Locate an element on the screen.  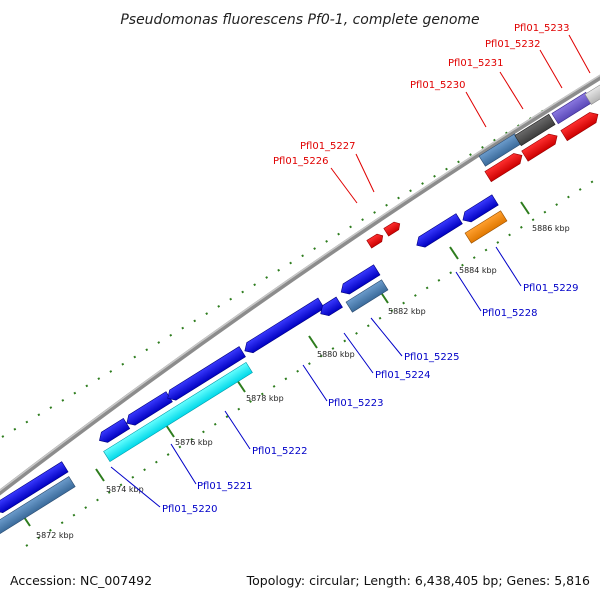
gene-label: Pfl01_5223 is located at coordinates (356, 403).